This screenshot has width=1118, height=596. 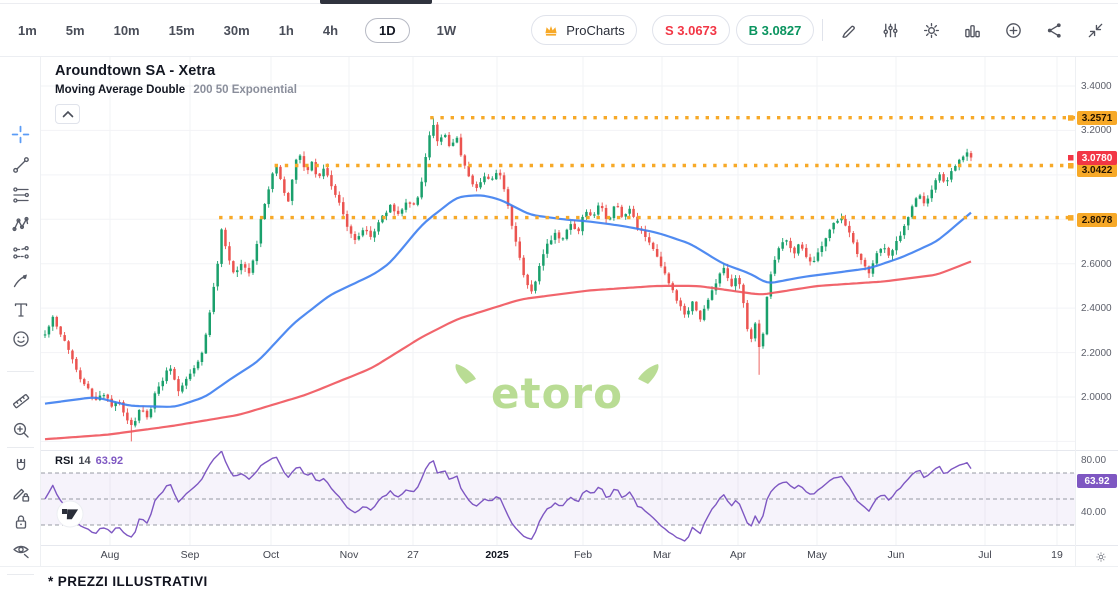 I want to click on time-axis-label: 2025, so click(x=497, y=555).